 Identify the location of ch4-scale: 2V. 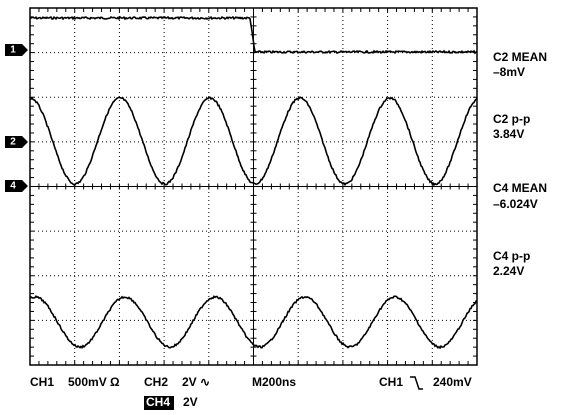
(190, 402).